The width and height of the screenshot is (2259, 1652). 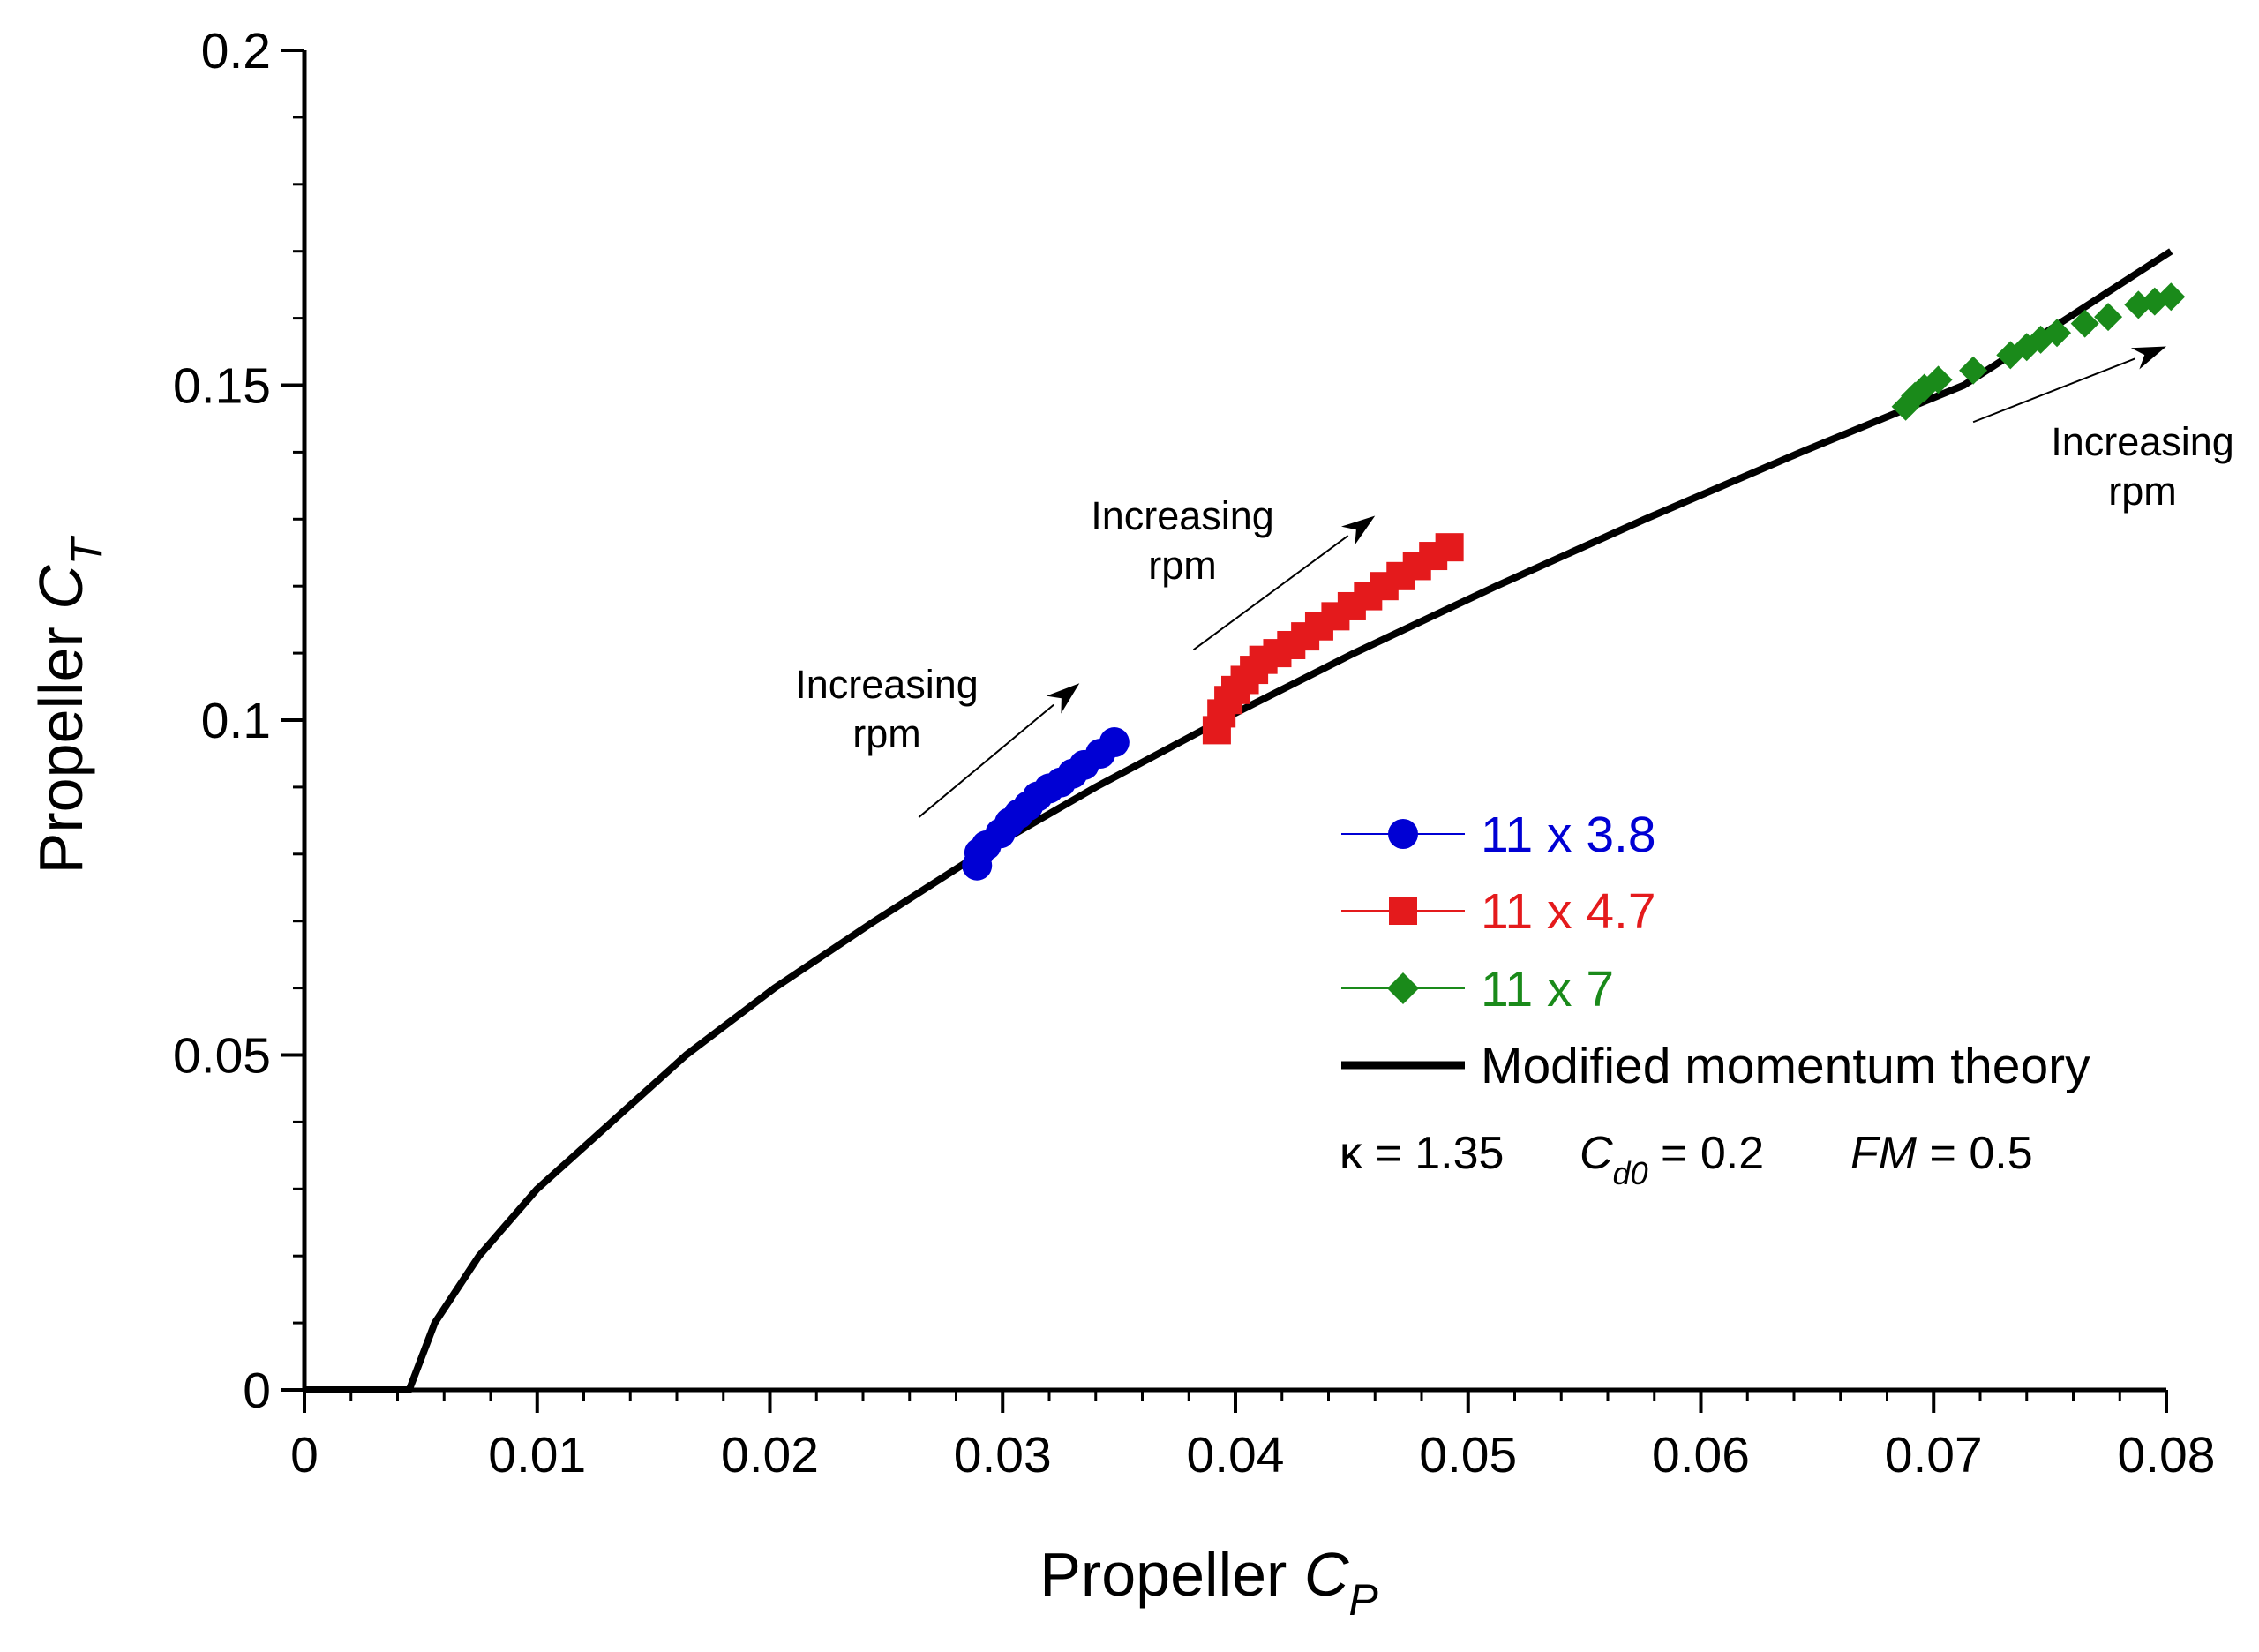 I want to click on x-tick-label: 0.08, so click(x=2167, y=1455).